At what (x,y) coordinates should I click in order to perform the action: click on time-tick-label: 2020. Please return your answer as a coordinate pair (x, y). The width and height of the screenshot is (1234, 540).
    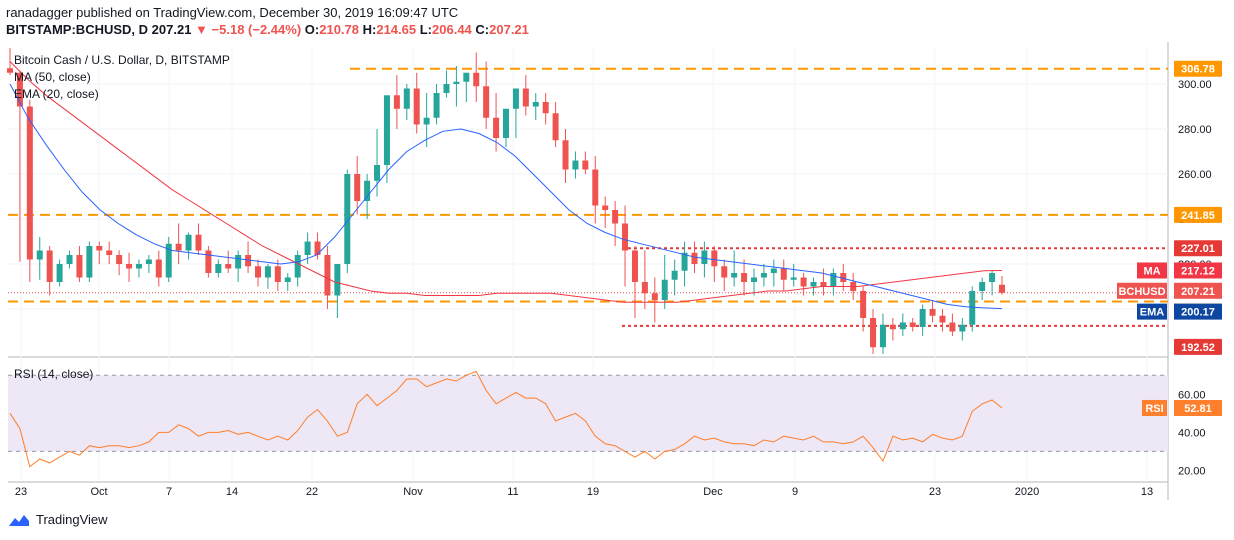
    Looking at the image, I should click on (1027, 492).